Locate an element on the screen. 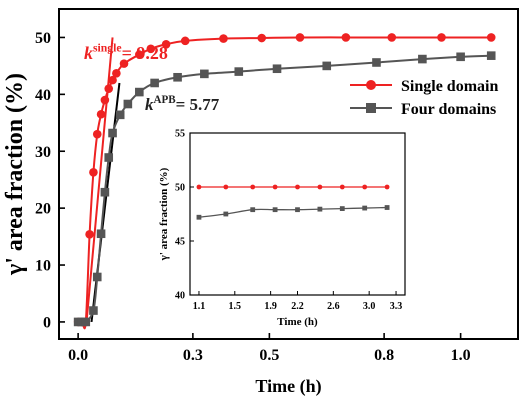 The width and height of the screenshot is (526, 400). inset-x-tick-label: 2.6 is located at coordinates (333, 306).